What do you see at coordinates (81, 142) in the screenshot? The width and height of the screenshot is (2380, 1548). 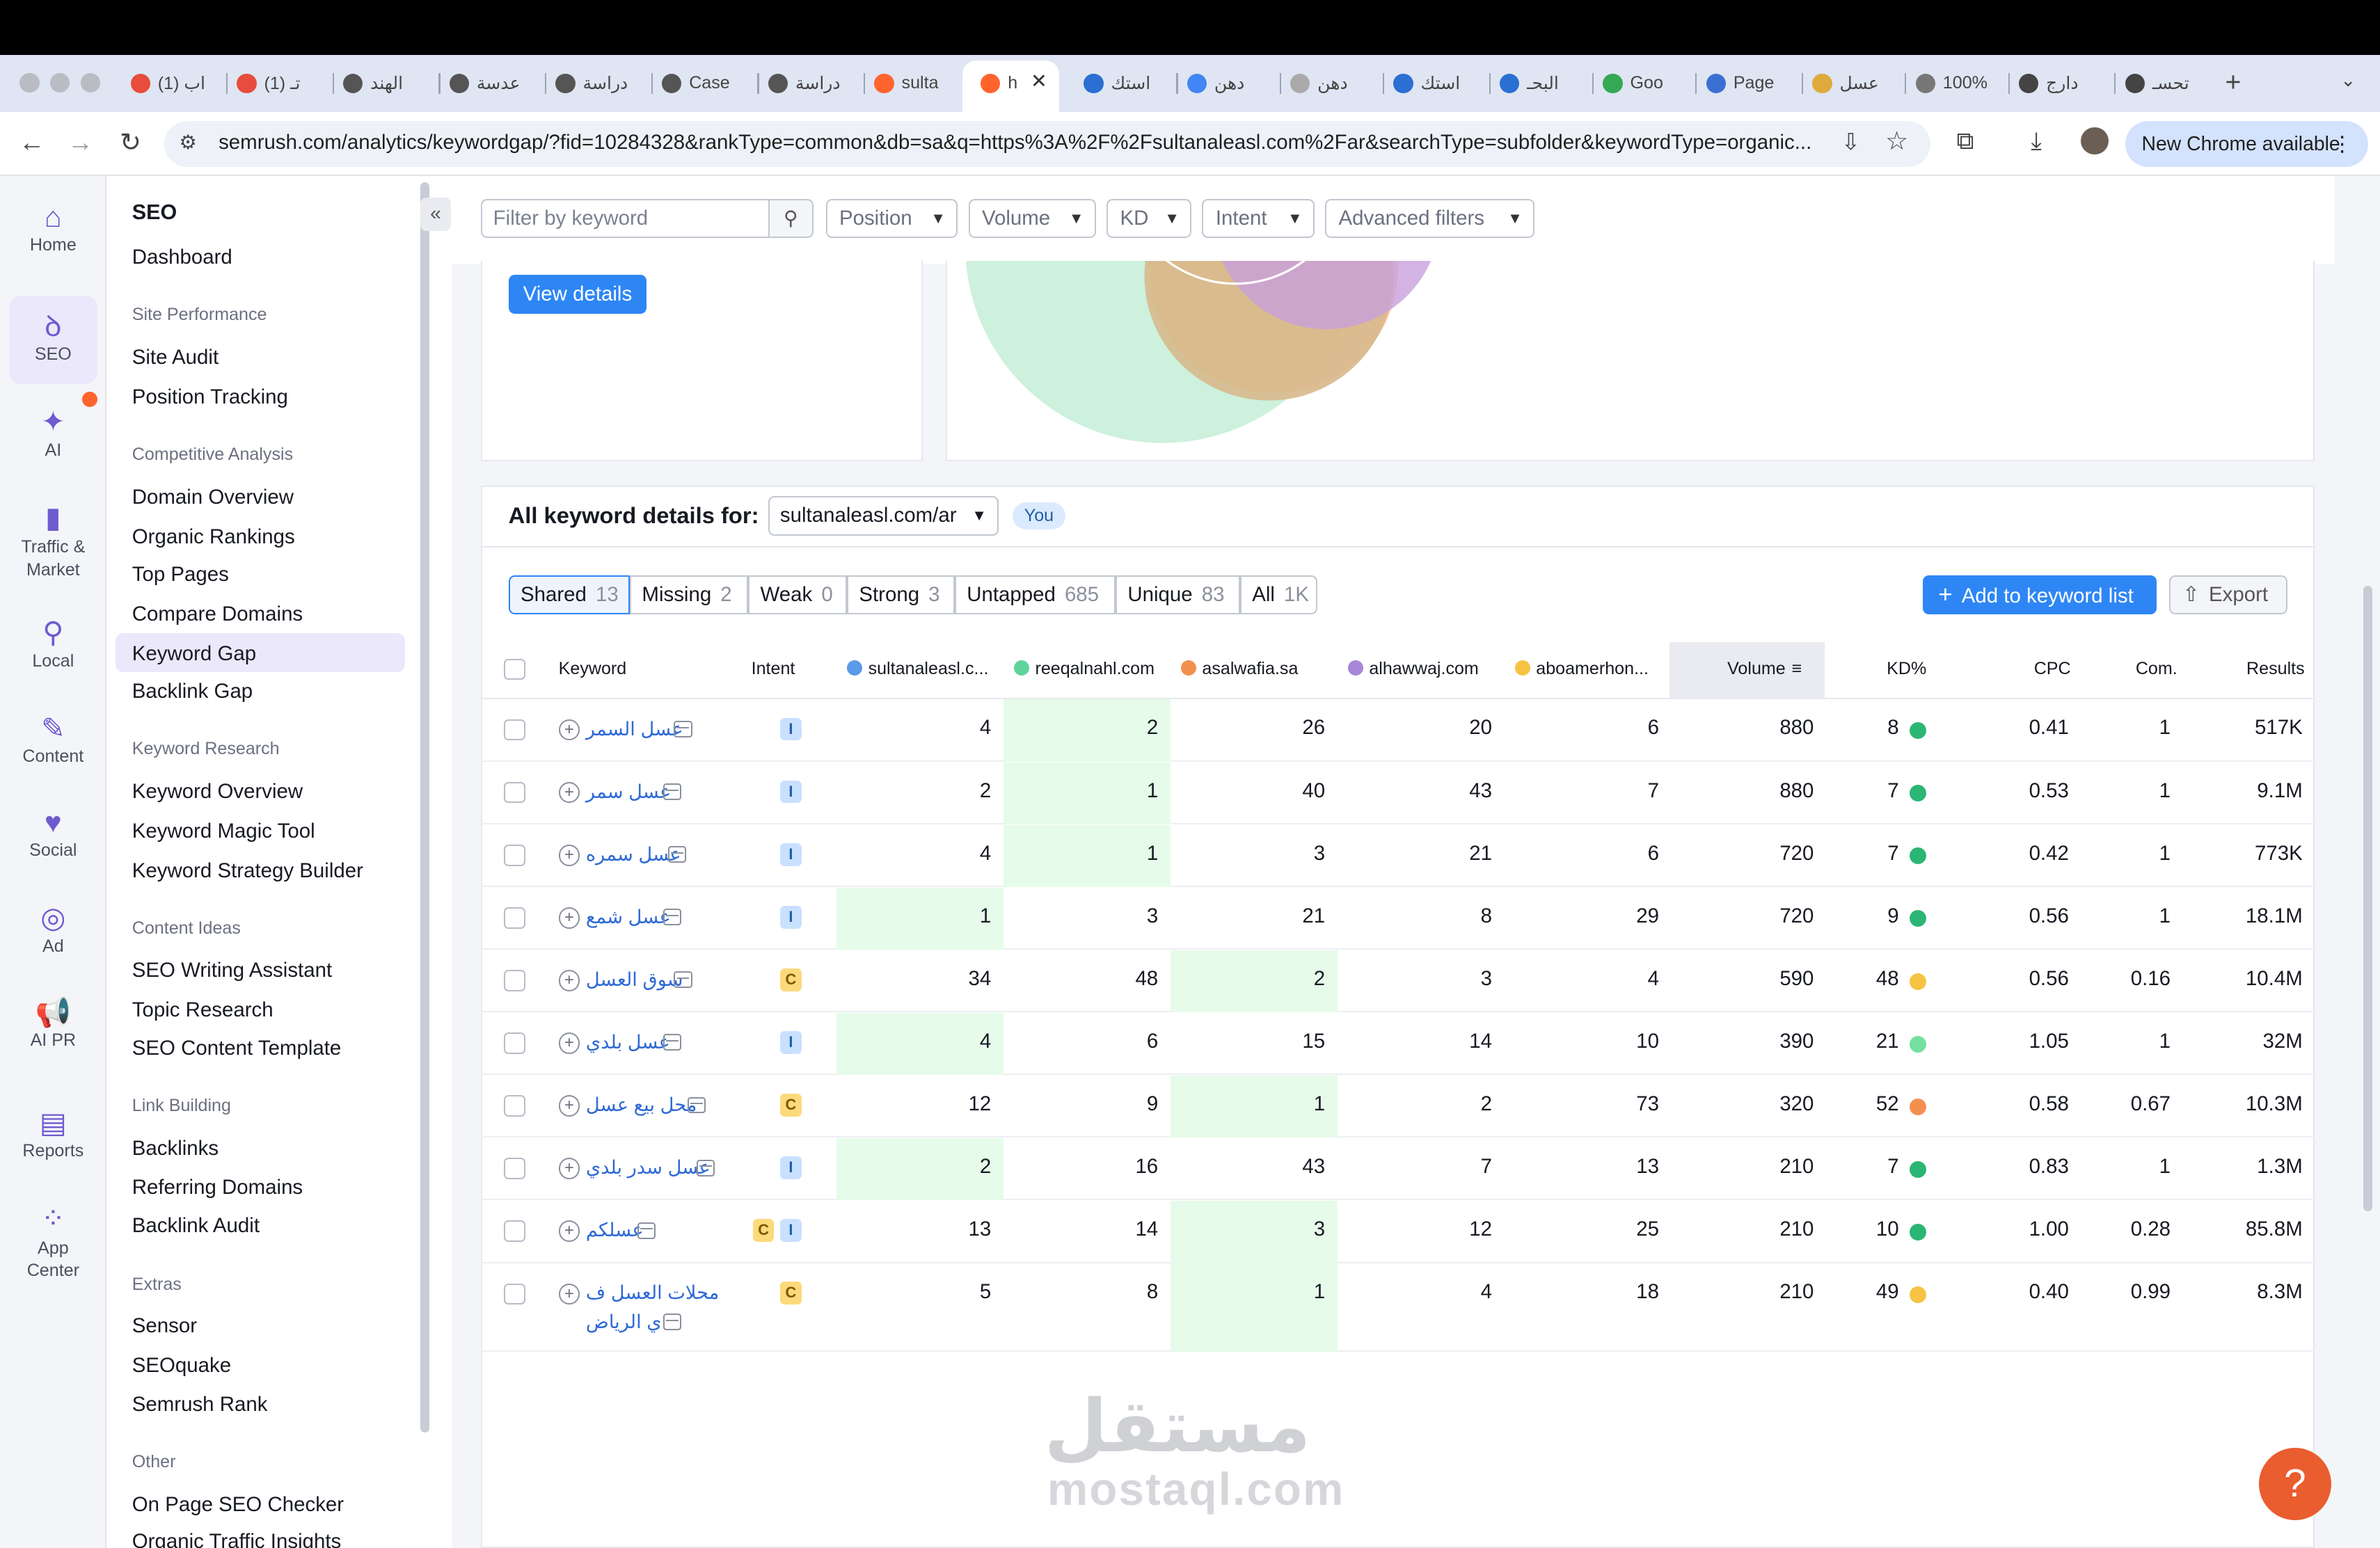 I see `forward-icon: →` at bounding box center [81, 142].